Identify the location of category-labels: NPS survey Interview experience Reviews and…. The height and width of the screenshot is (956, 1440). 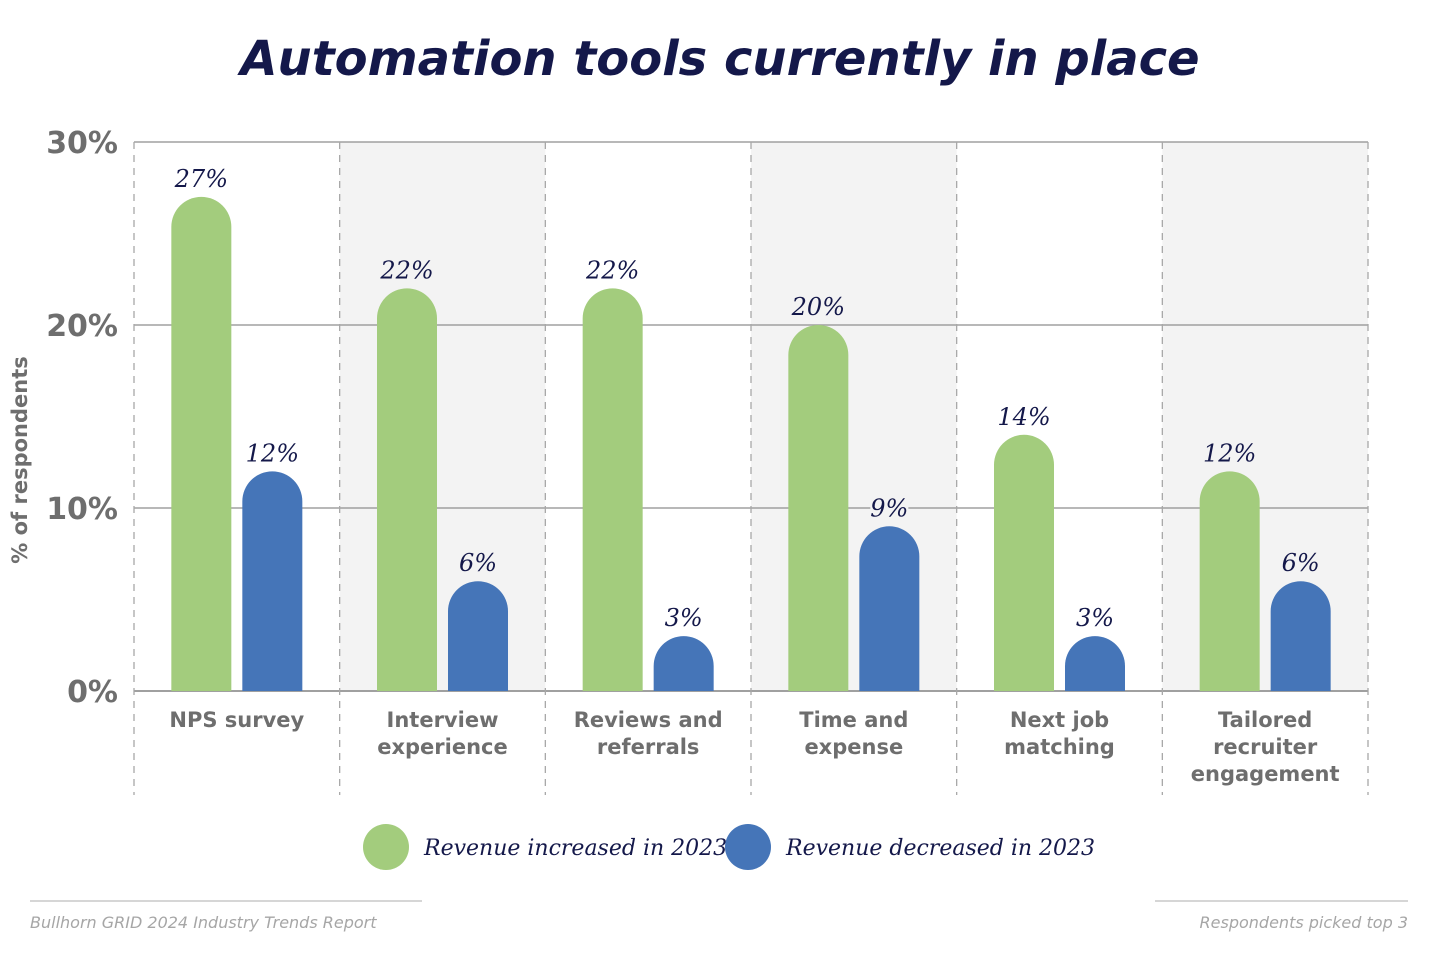
(754, 747).